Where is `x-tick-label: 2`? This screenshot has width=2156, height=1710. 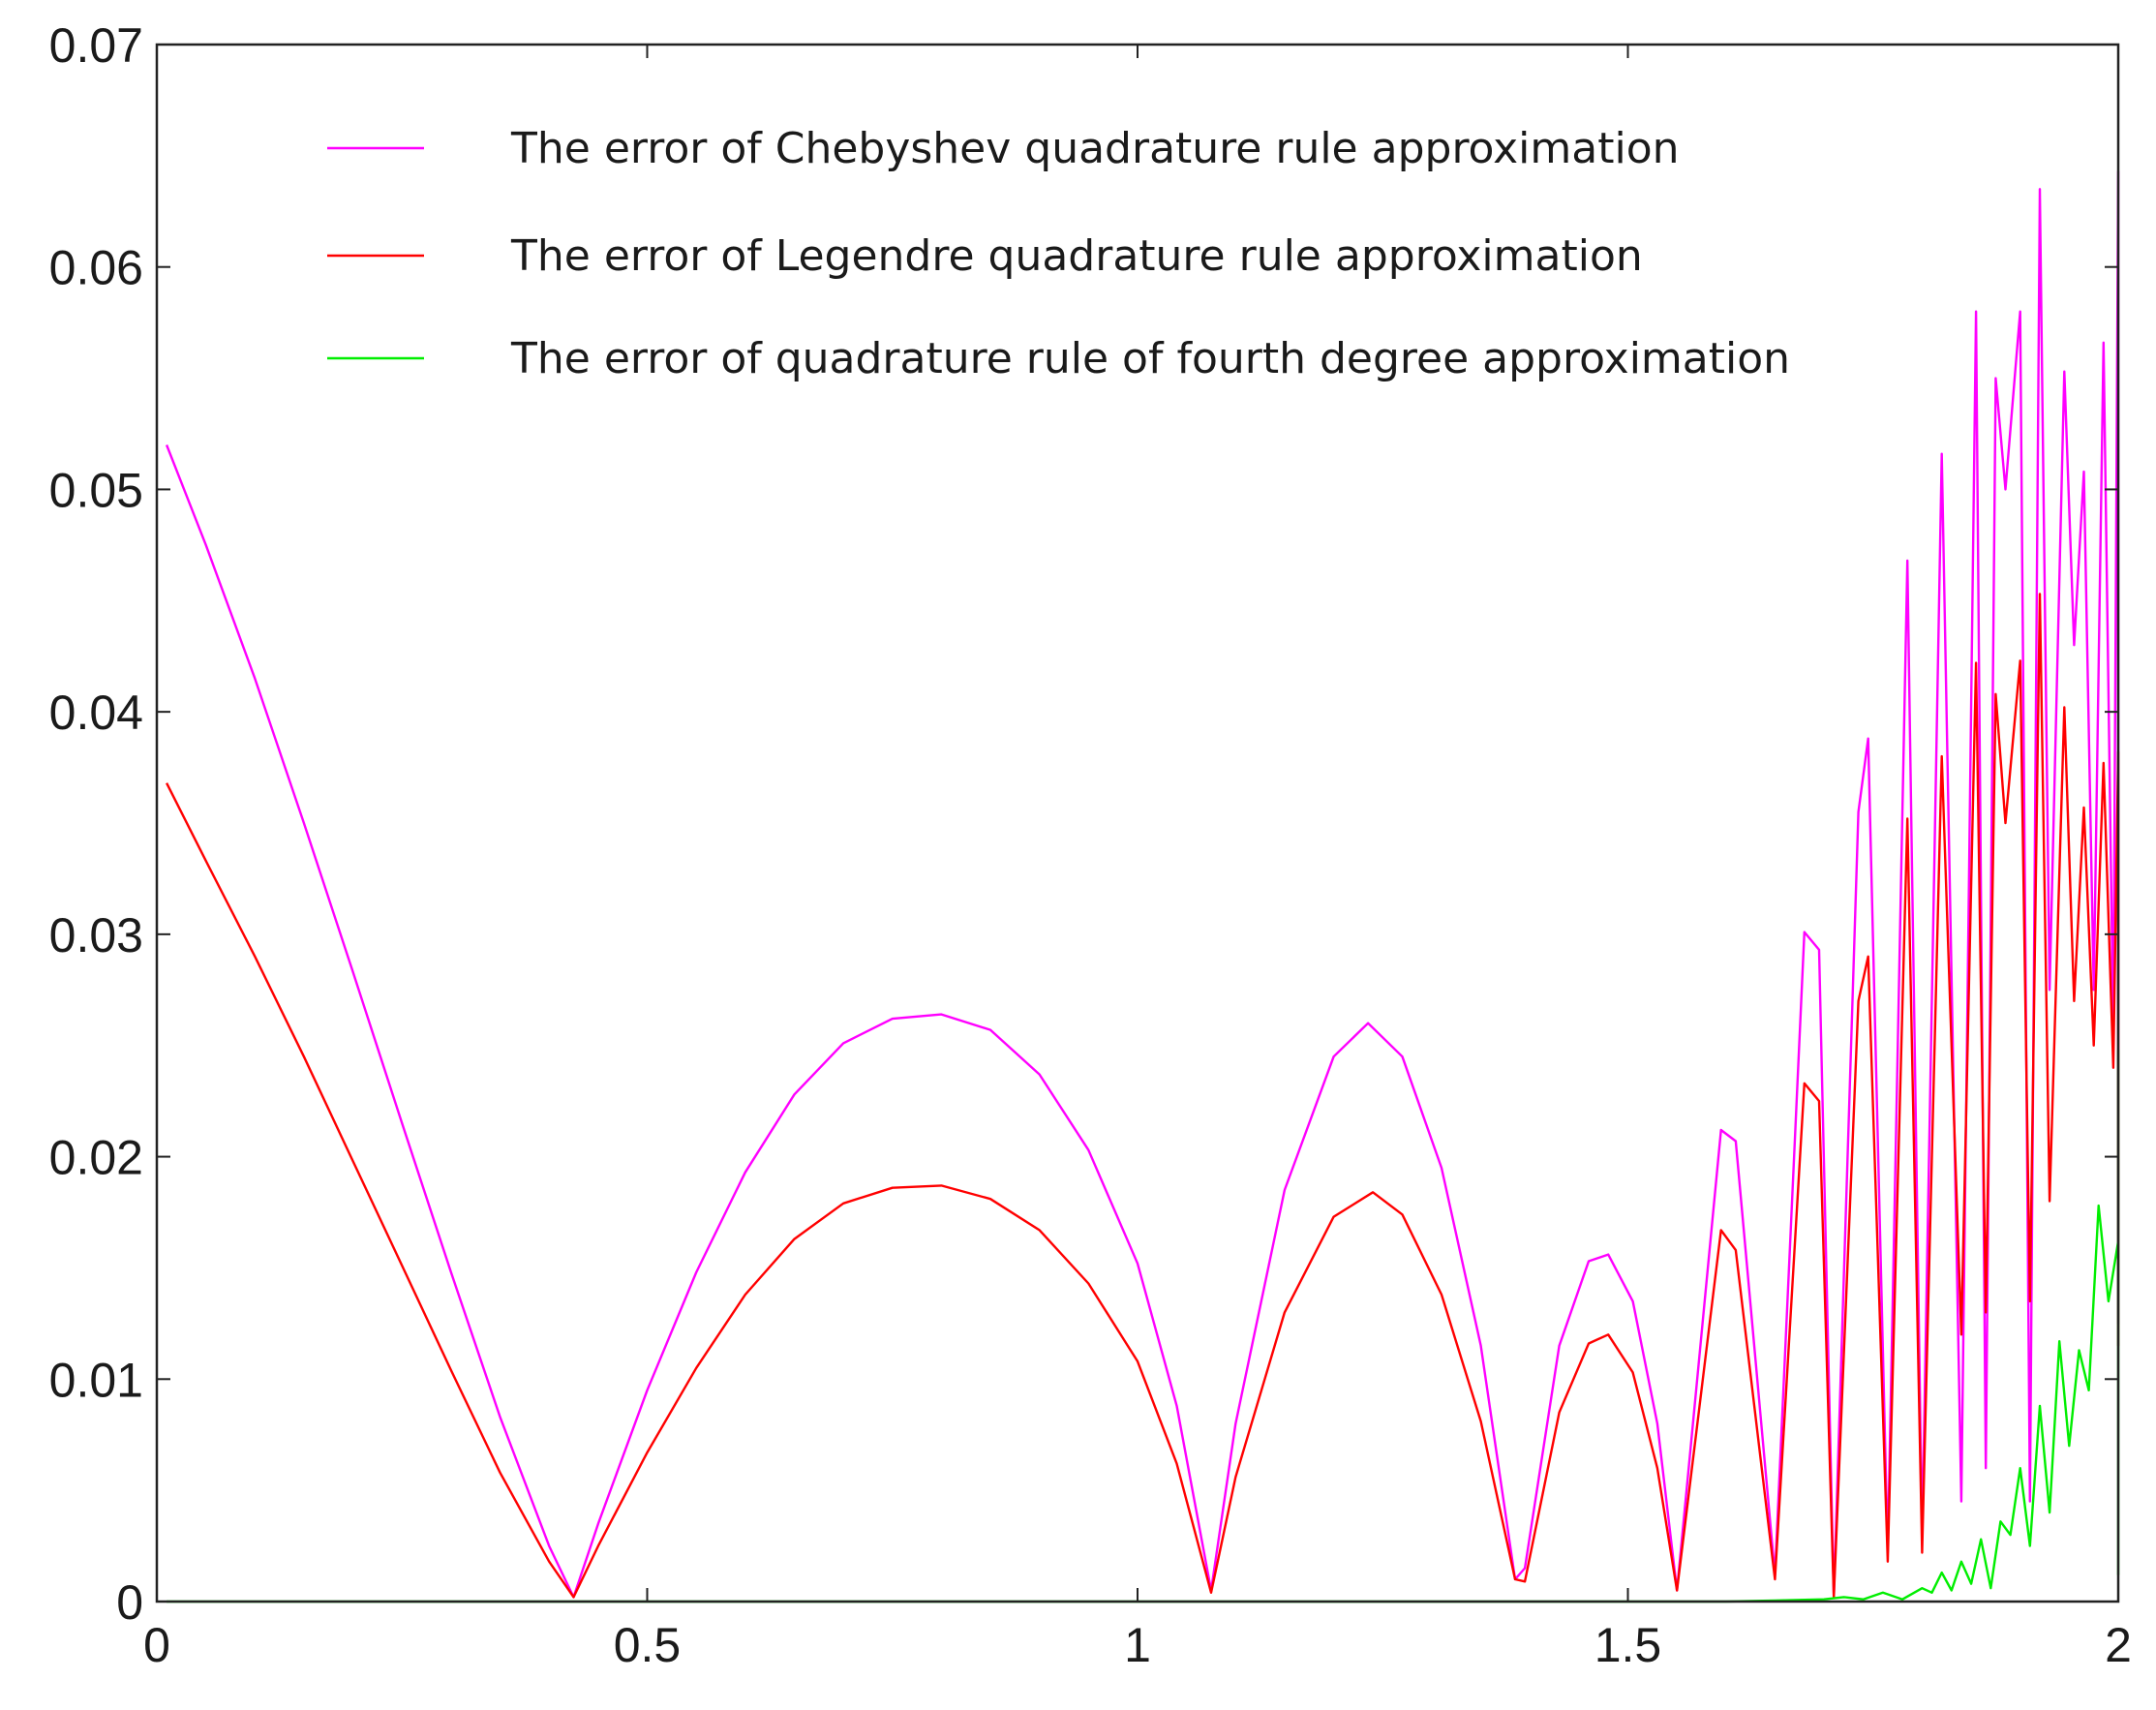 x-tick-label: 2 is located at coordinates (2119, 1645).